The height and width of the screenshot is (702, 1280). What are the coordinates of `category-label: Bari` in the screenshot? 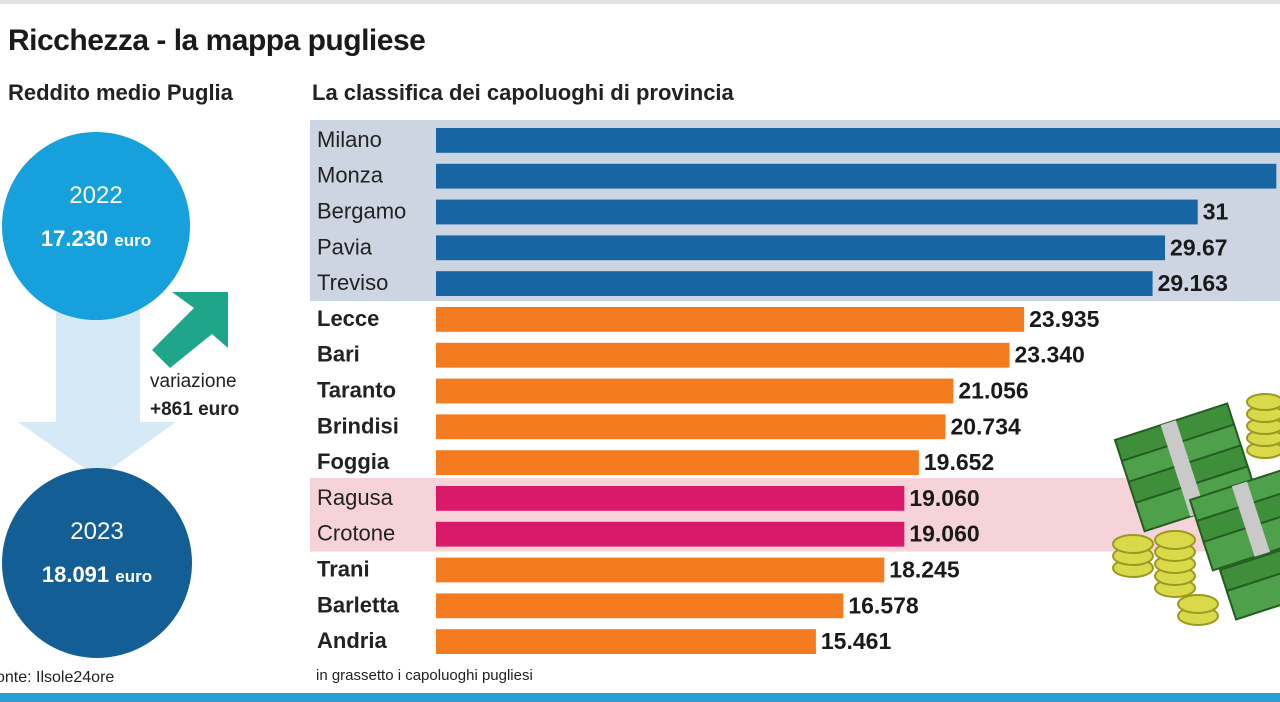 It's located at (338, 354).